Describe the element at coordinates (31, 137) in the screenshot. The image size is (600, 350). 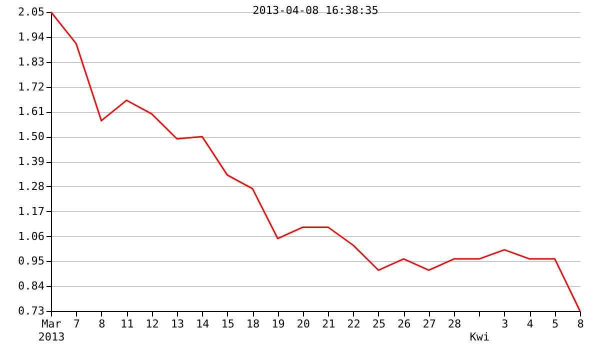
I see `y-tick-label: 1.50` at that location.